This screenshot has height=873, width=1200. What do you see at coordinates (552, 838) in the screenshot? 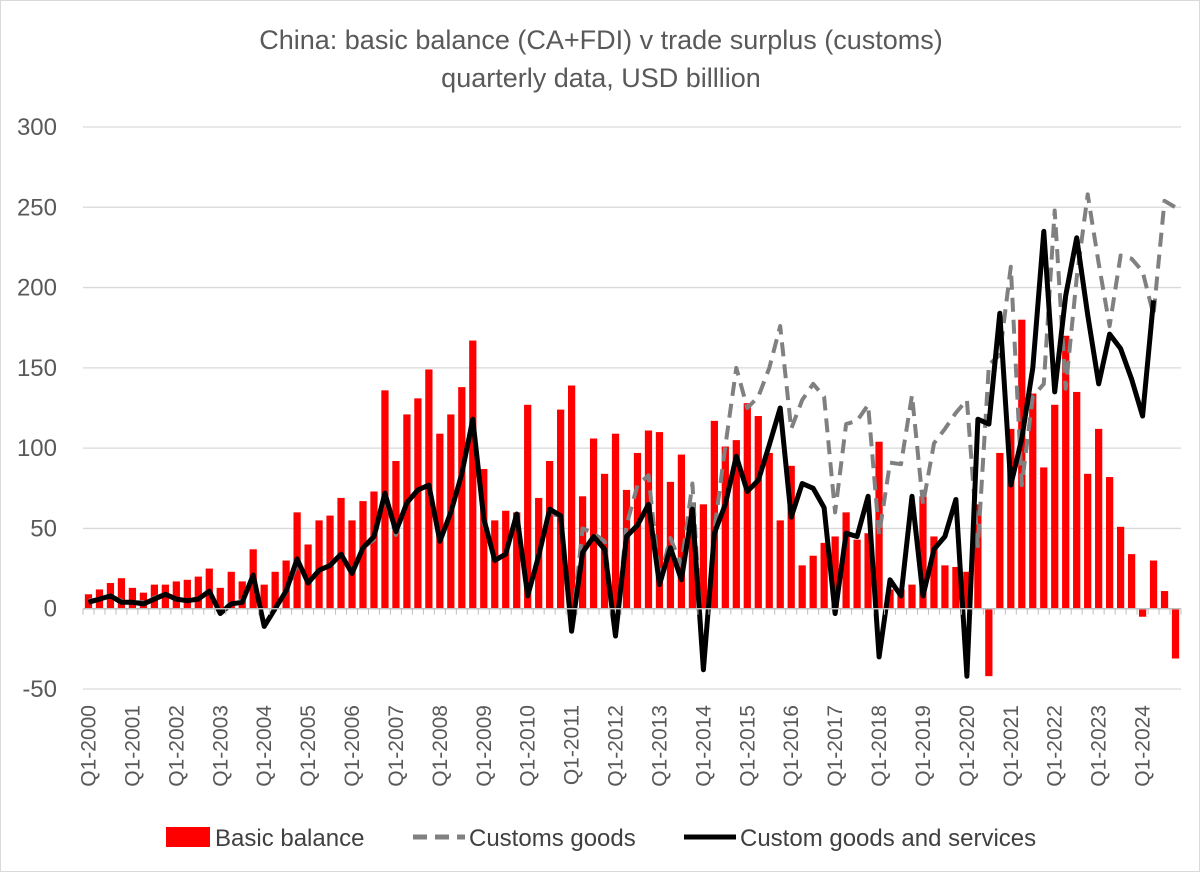
I see `legend-label-customs-goods: Customs goods` at bounding box center [552, 838].